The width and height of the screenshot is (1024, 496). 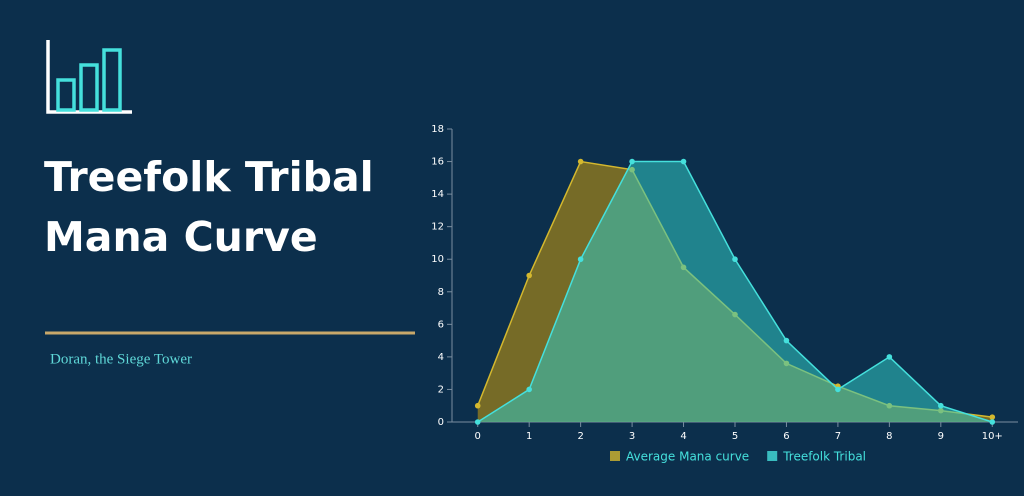 I want to click on x-tick-label: 5, so click(x=735, y=436).